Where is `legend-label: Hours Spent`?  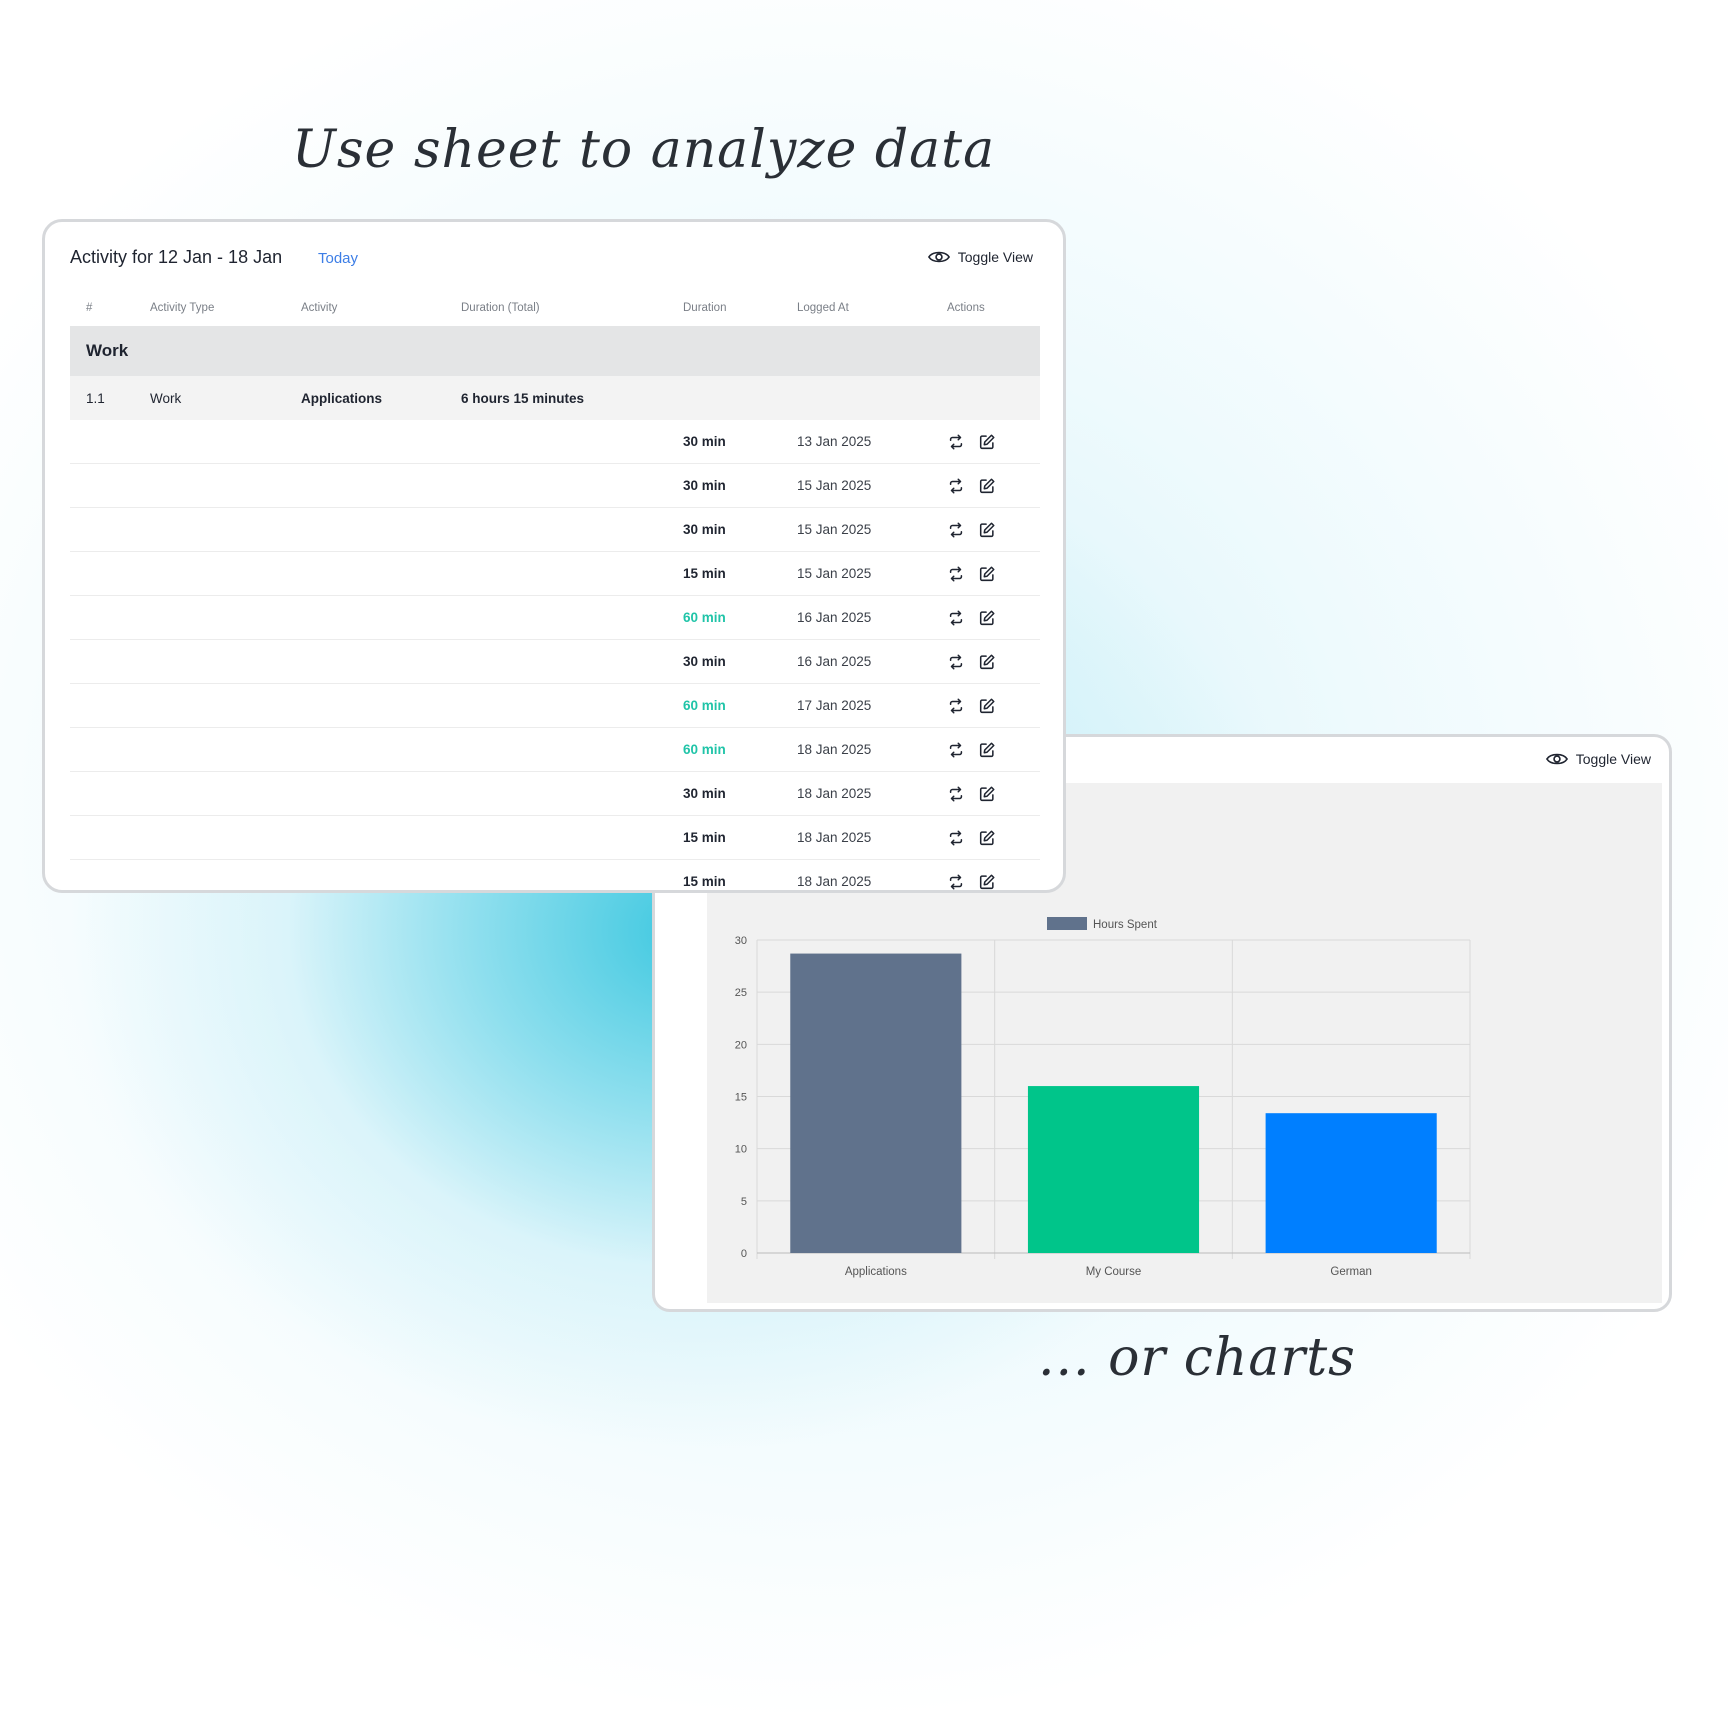 legend-label: Hours Spent is located at coordinates (1125, 925).